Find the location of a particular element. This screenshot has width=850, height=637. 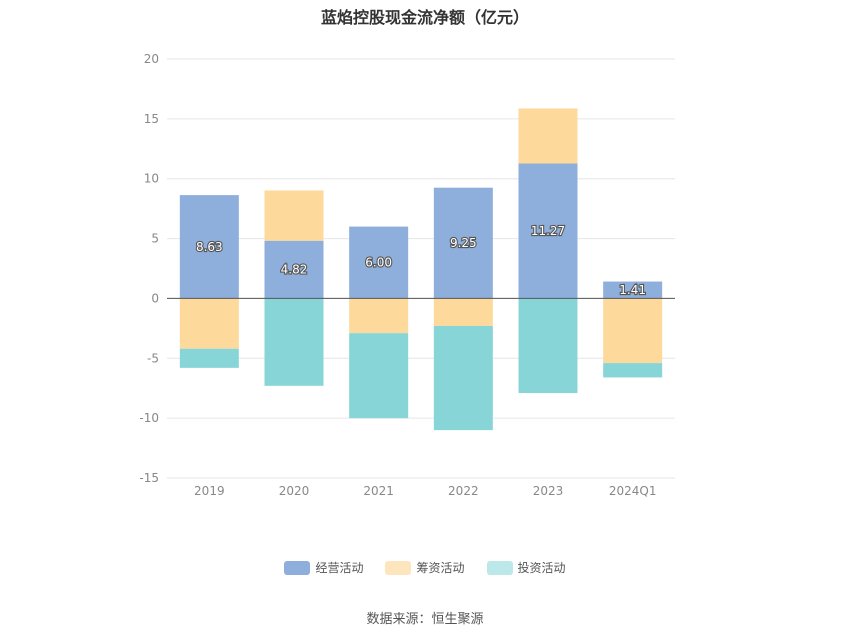

bar-0-2022 is located at coordinates (463, 243).